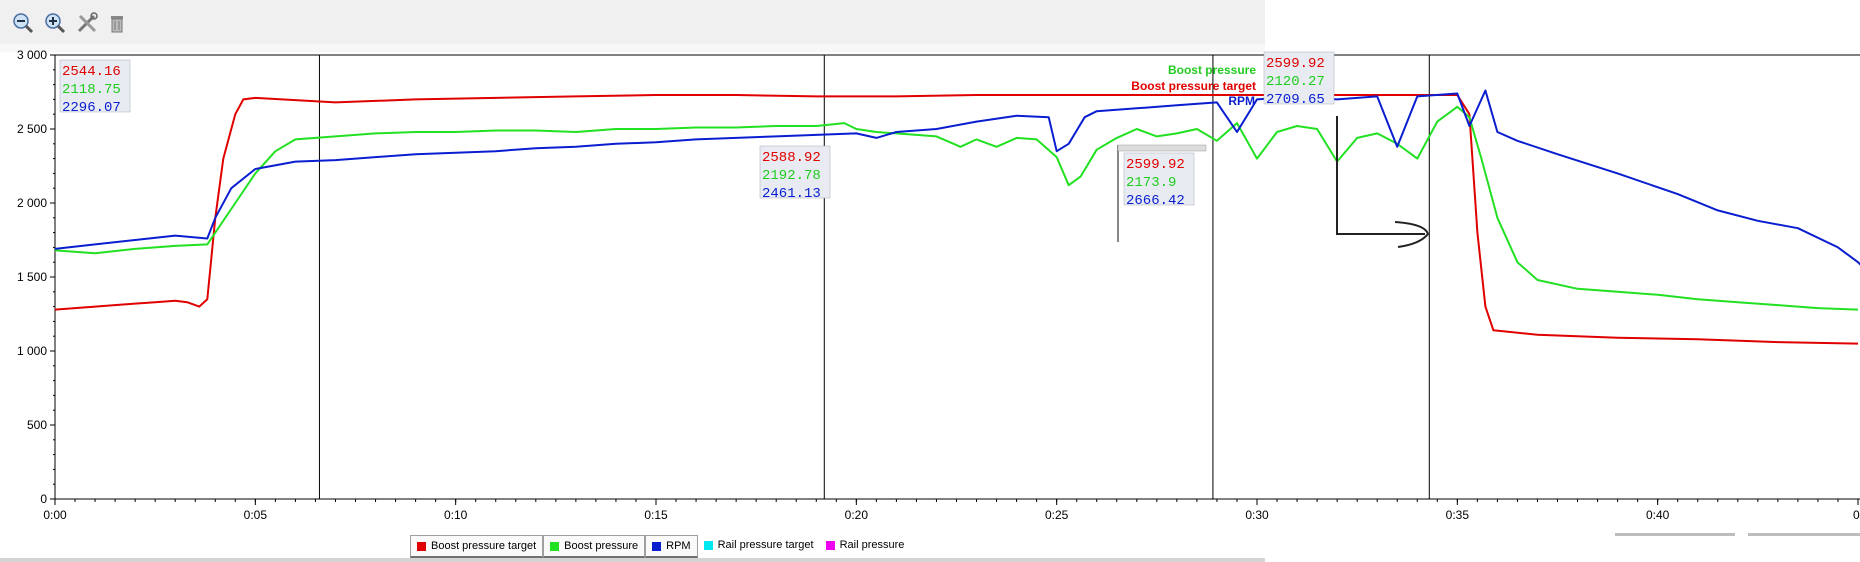 The image size is (1860, 562). I want to click on y-tick-label: 1 500, so click(32, 277).